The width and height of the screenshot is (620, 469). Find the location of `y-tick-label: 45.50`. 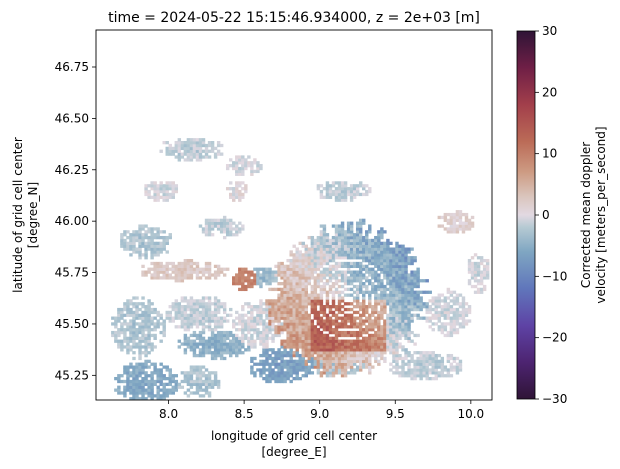

y-tick-label: 45.50 is located at coordinates (72, 324).